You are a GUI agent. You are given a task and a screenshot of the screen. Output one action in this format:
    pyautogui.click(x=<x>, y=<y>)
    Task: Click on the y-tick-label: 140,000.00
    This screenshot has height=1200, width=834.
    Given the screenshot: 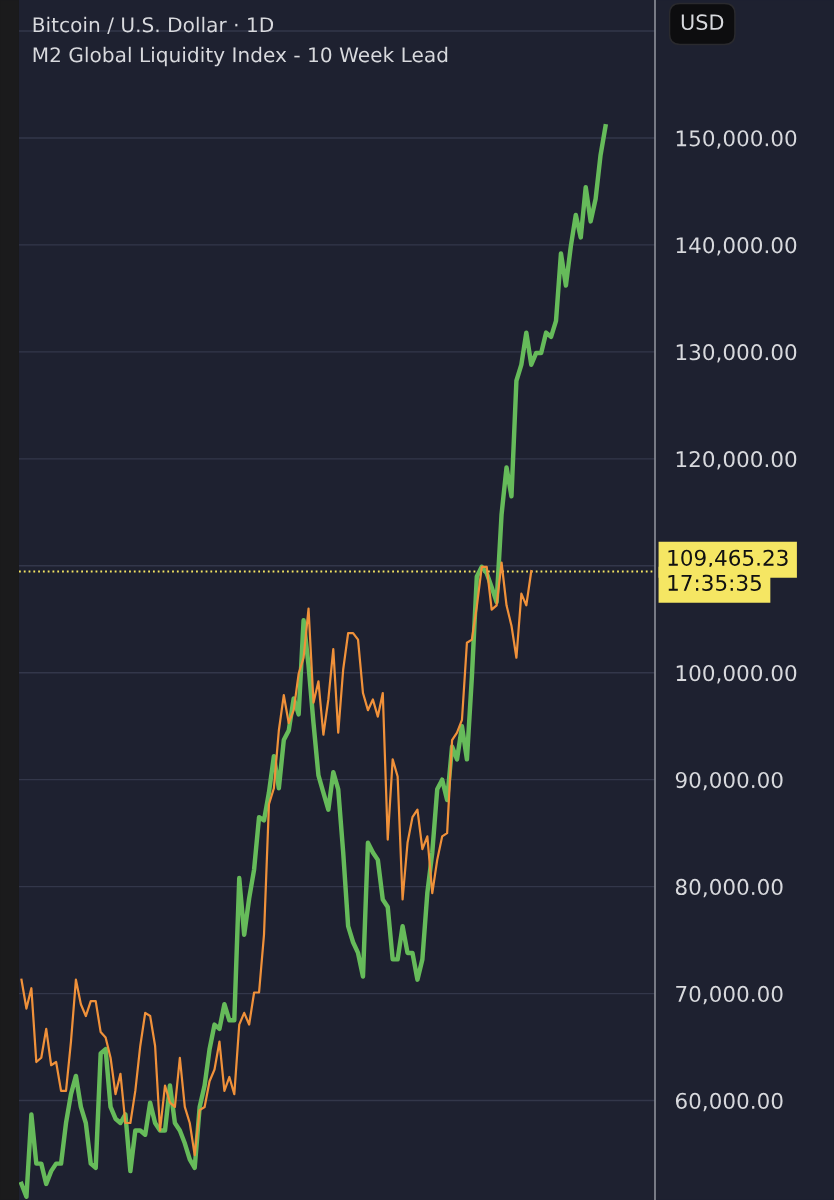 What is the action you would take?
    pyautogui.click(x=736, y=246)
    